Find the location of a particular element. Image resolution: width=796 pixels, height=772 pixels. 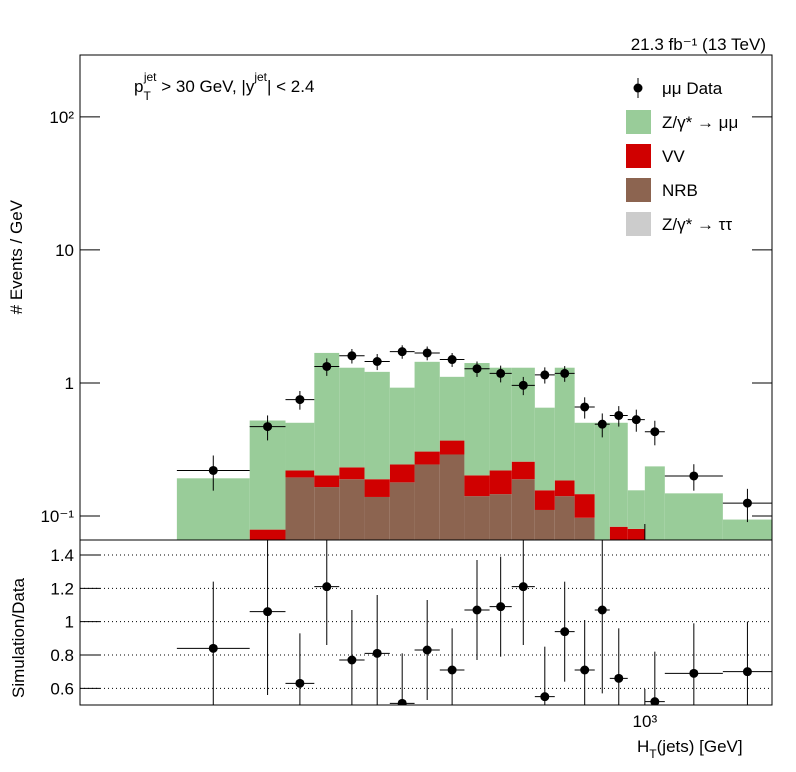

cut-label-part: T is located at coordinates (147, 96).